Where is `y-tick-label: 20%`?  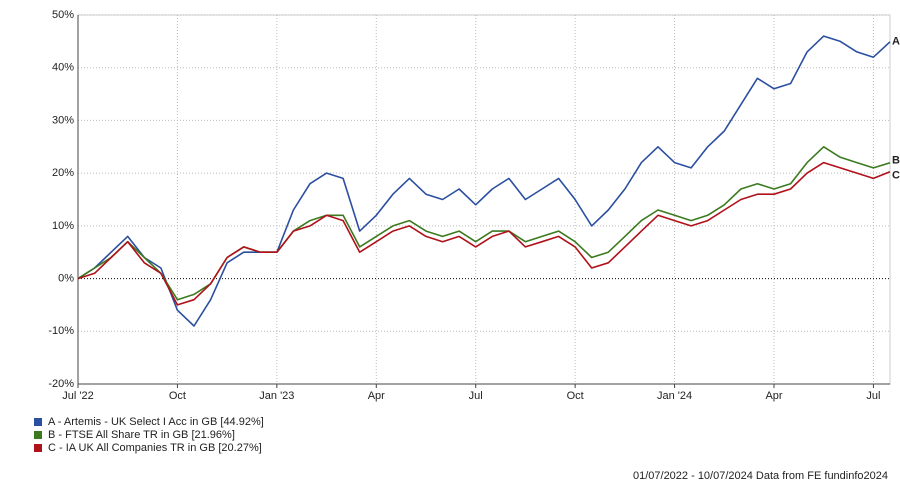
y-tick-label: 20% is located at coordinates (63, 173).